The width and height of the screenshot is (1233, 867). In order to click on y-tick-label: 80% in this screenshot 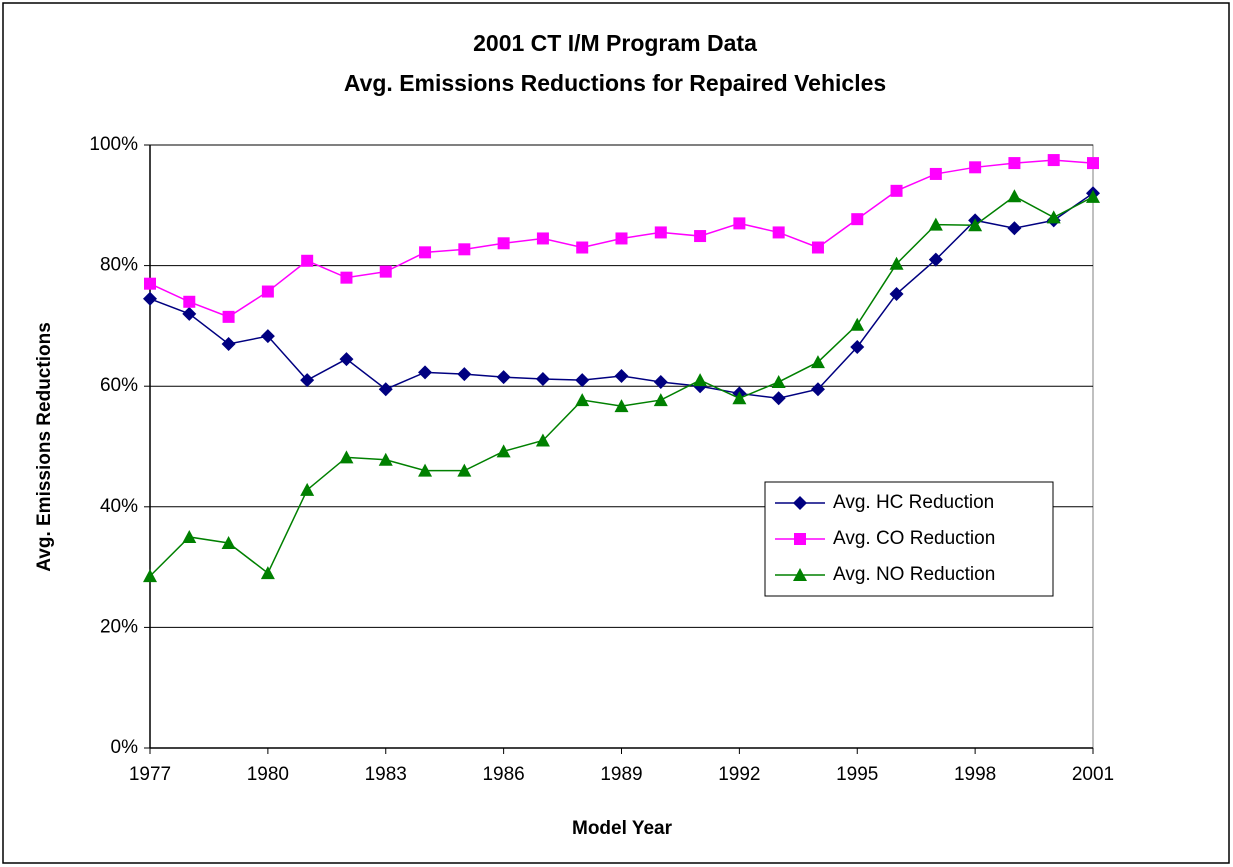, I will do `click(119, 265)`.